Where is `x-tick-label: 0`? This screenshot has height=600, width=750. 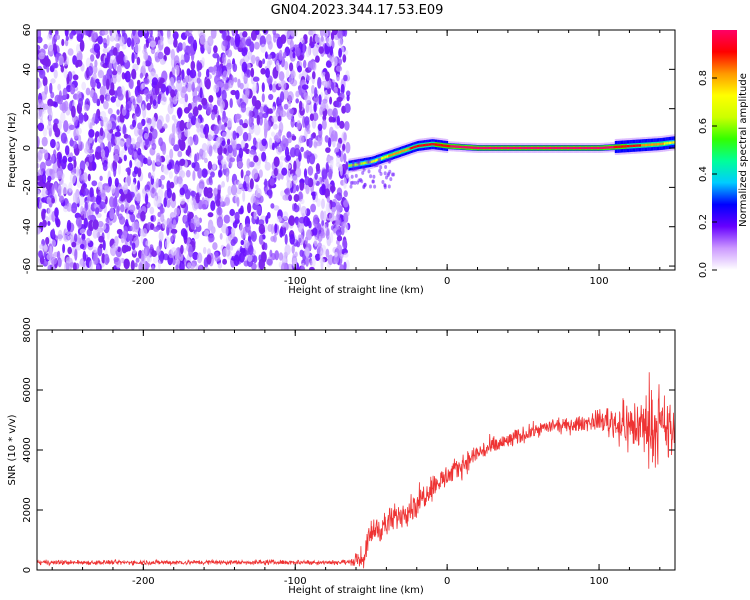 x-tick-label: 0 is located at coordinates (447, 581).